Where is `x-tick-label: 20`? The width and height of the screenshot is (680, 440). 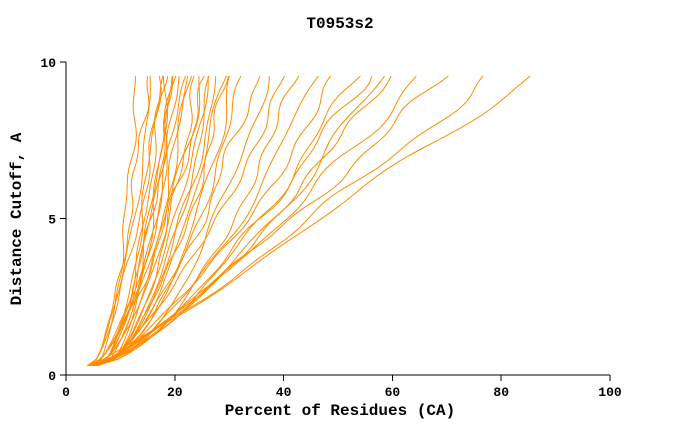
x-tick-label: 20 is located at coordinates (175, 392).